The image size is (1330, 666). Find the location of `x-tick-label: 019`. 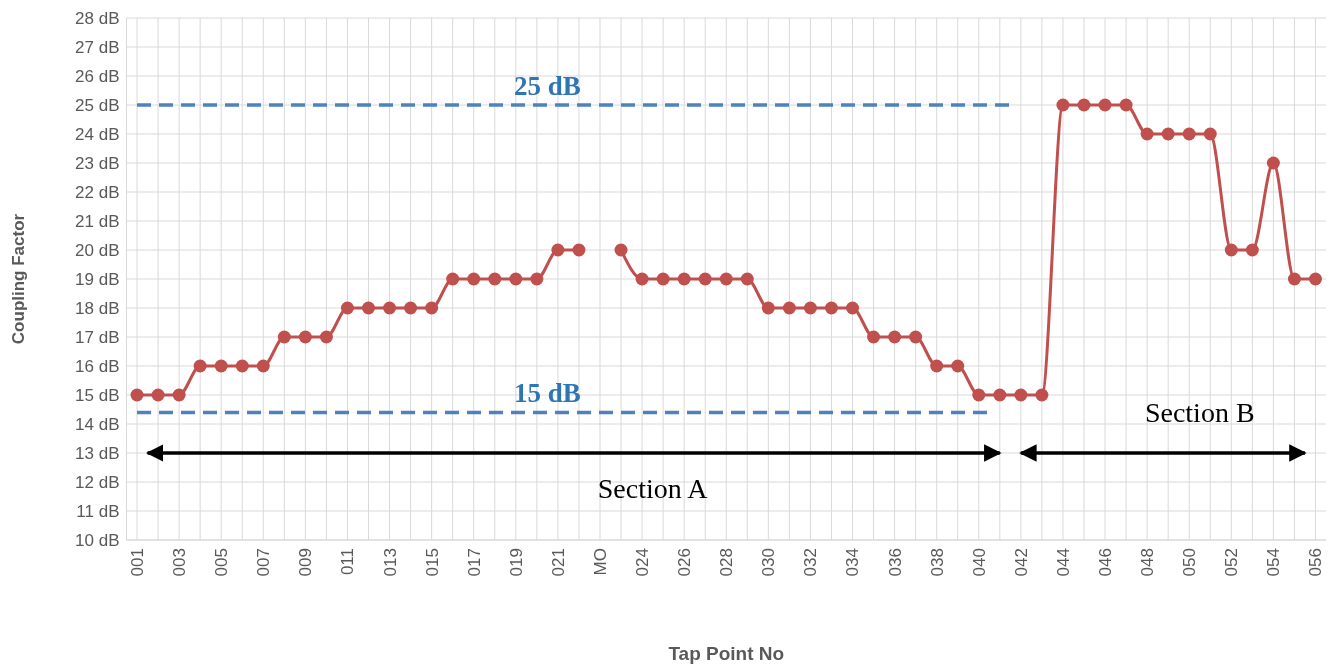

x-tick-label: 019 is located at coordinates (516, 562).